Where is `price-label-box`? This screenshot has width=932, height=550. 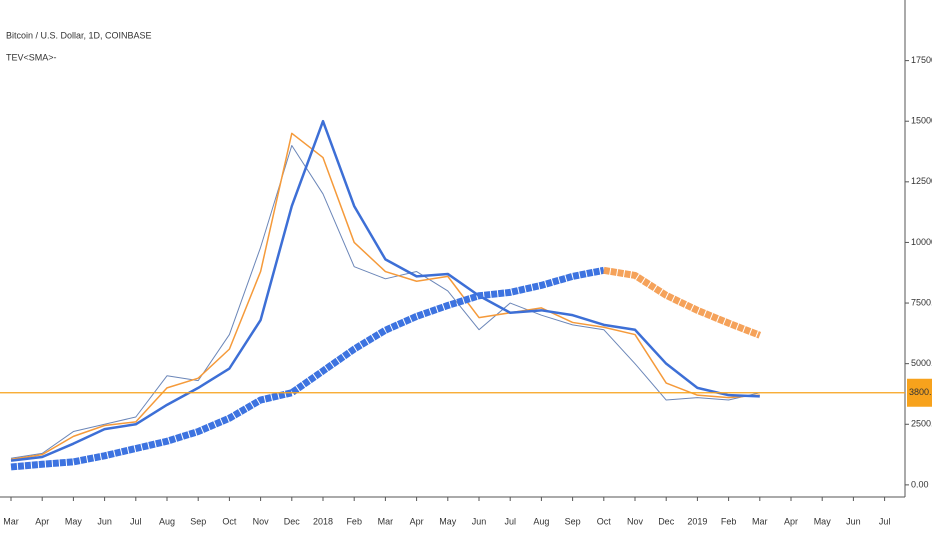 price-label-box is located at coordinates (919, 392).